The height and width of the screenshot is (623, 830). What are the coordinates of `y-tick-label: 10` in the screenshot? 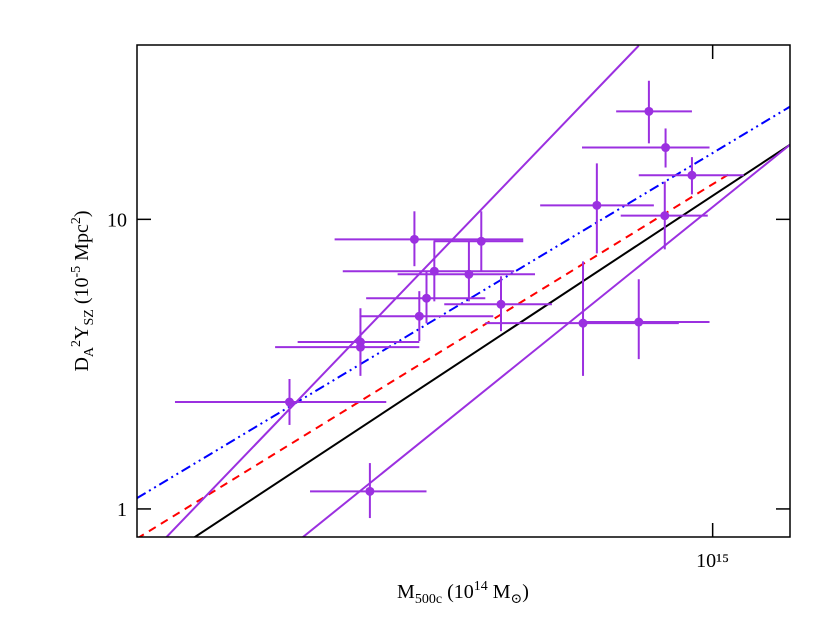 It's located at (117, 220).